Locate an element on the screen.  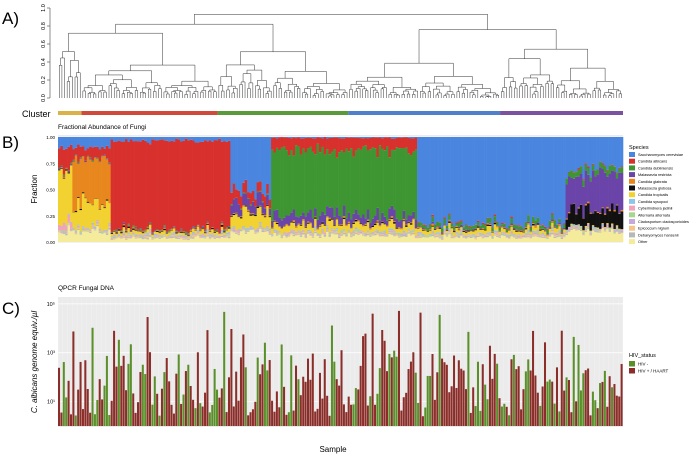
hiv-legend-label-1: HIV - is located at coordinates (643, 364).